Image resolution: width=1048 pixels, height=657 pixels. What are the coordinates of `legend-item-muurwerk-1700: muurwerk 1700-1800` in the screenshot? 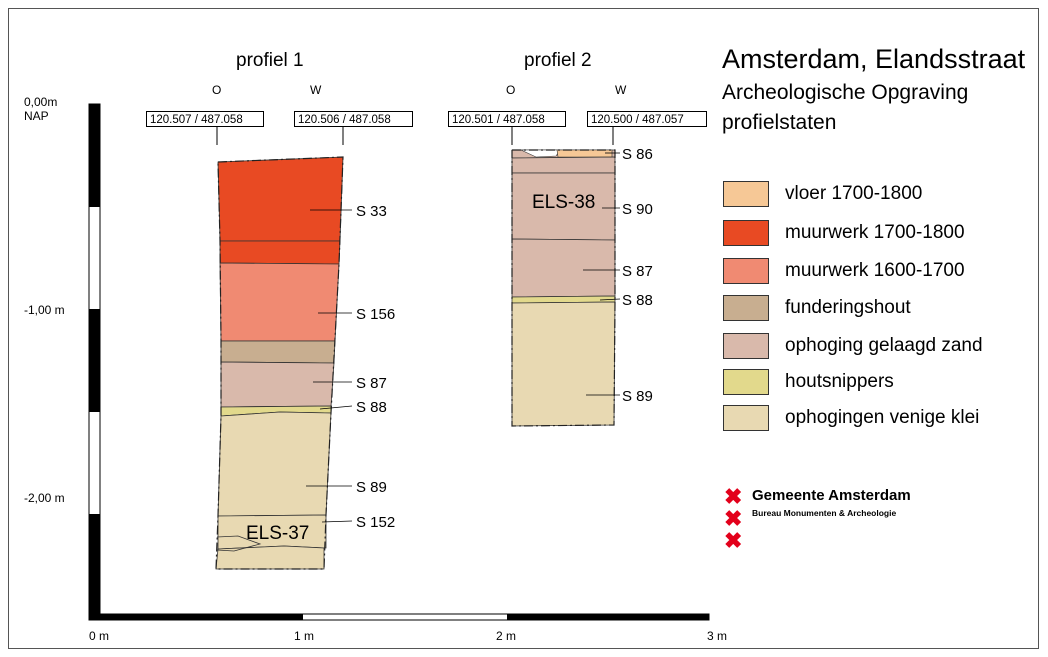 It's located at (844, 233).